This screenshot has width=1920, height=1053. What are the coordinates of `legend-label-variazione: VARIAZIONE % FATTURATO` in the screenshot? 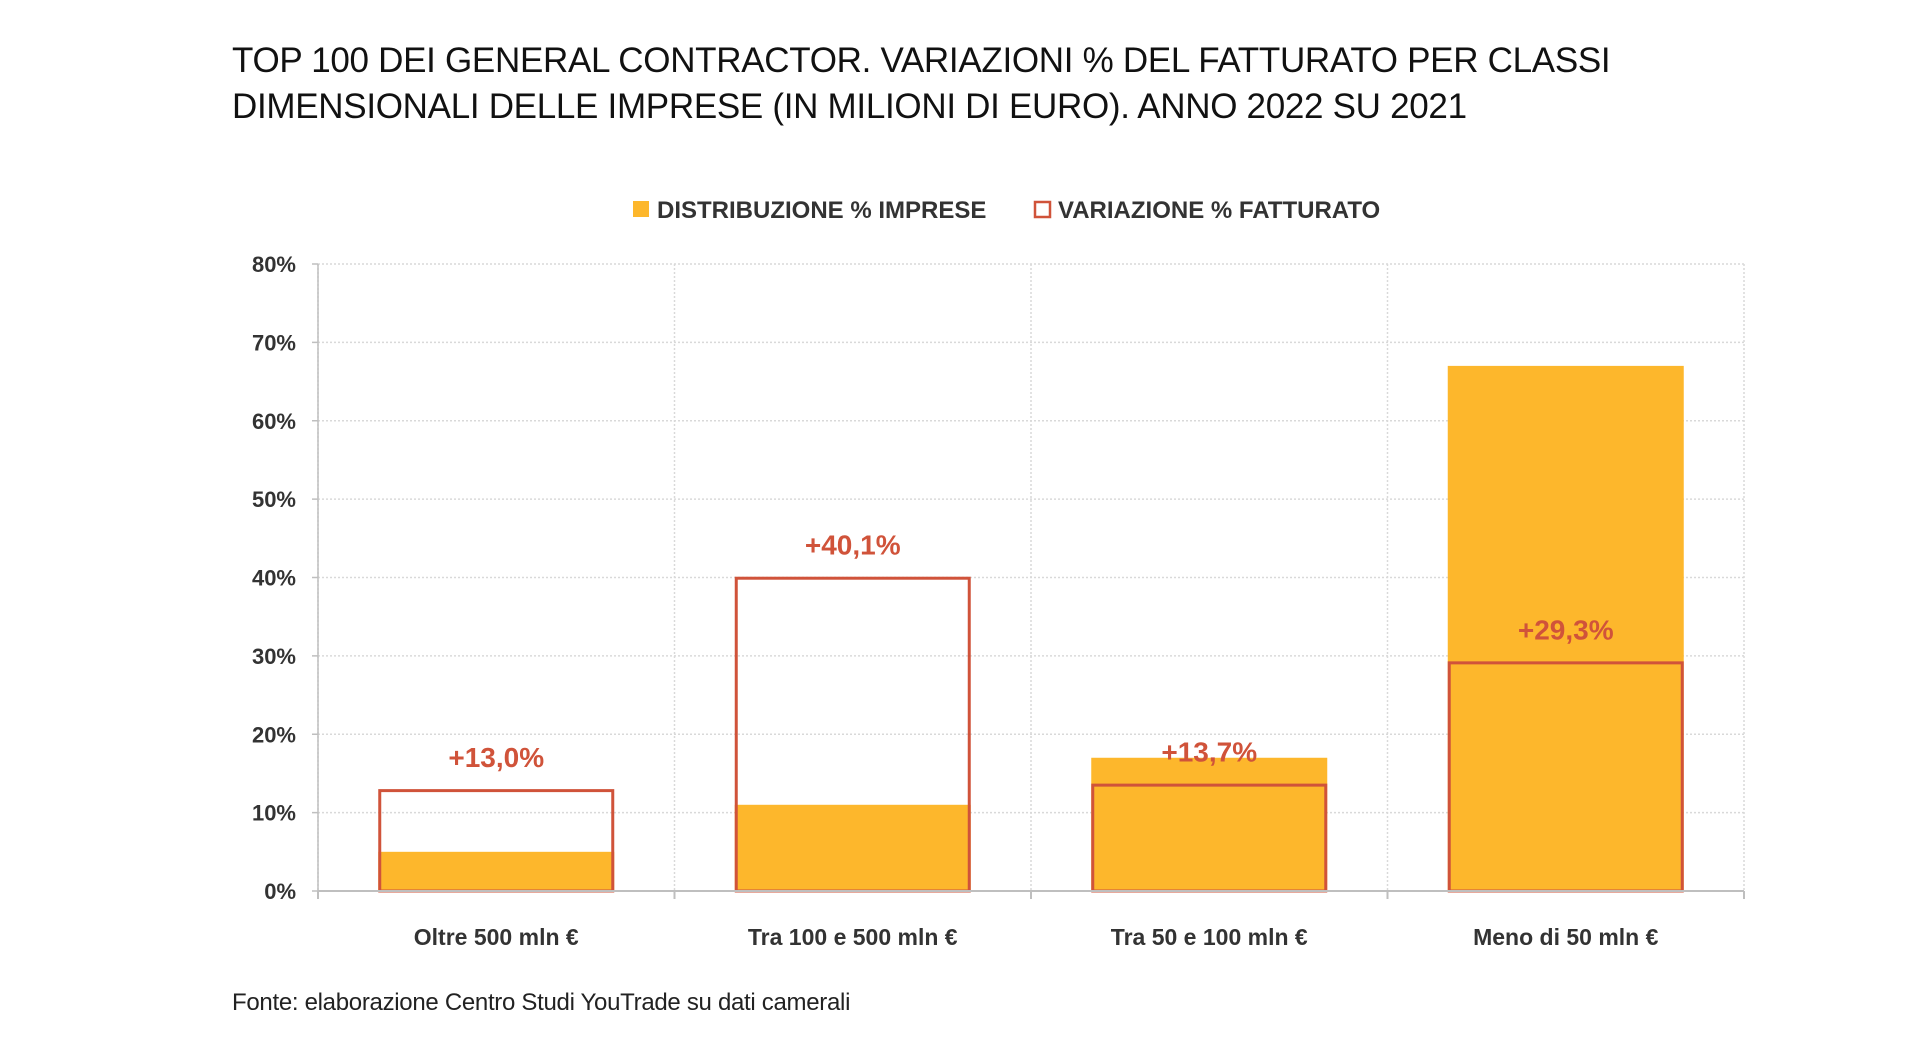 It's located at (1219, 210).